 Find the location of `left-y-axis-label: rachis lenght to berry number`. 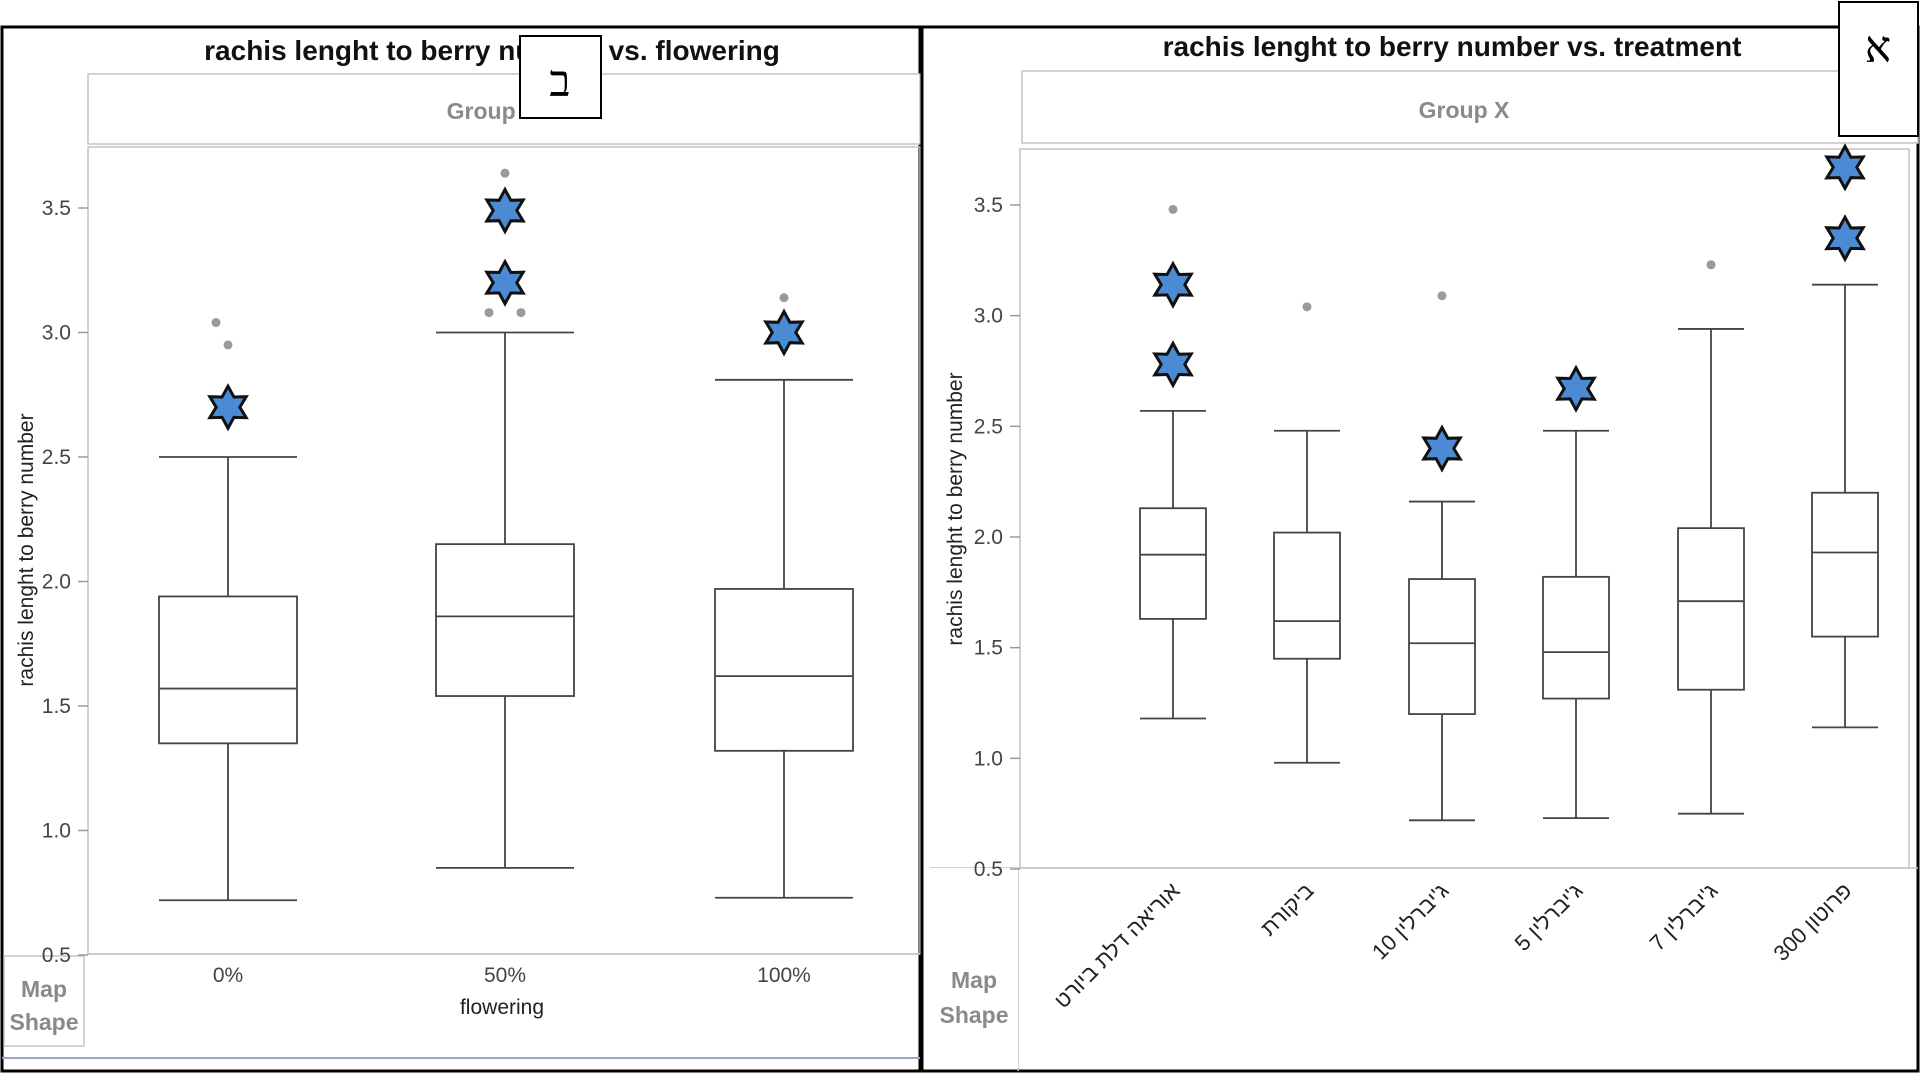

left-y-axis-label: rachis lenght to berry number is located at coordinates (26, 549).